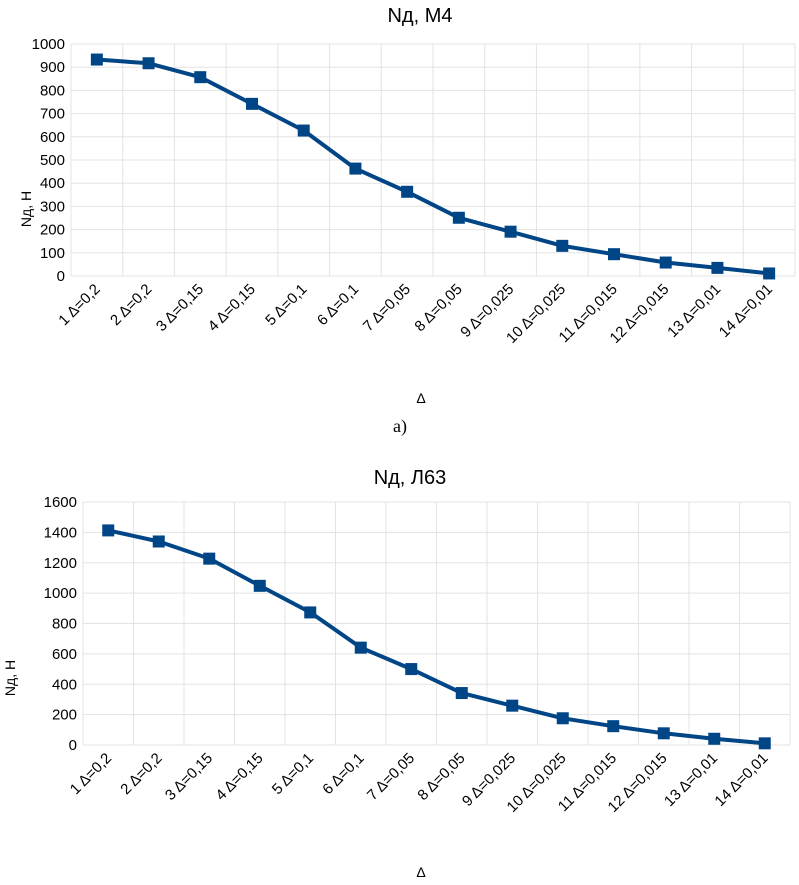 The width and height of the screenshot is (799, 885). What do you see at coordinates (52, 230) in the screenshot?
I see `chart-m4-y-tick-label: 200` at bounding box center [52, 230].